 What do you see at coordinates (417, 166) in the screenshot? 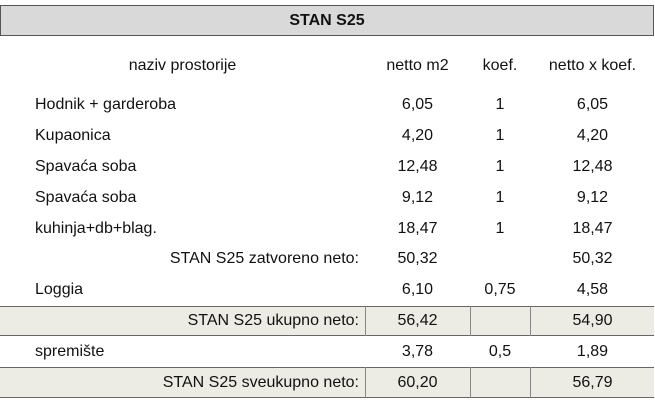
I see `cell-netto: 12,48` at bounding box center [417, 166].